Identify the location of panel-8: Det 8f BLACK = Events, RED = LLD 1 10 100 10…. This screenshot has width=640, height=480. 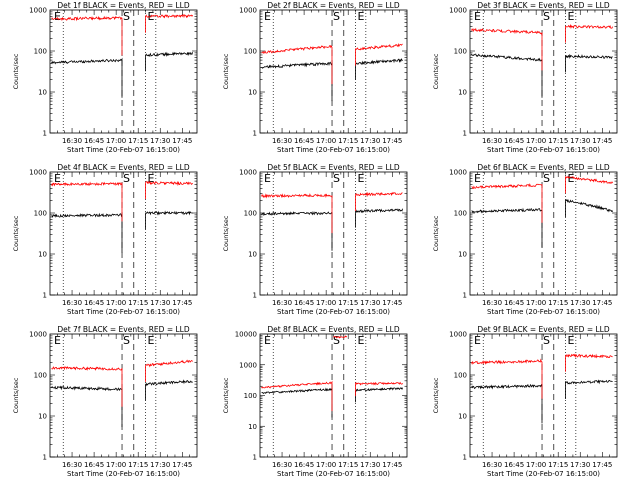
(315, 401).